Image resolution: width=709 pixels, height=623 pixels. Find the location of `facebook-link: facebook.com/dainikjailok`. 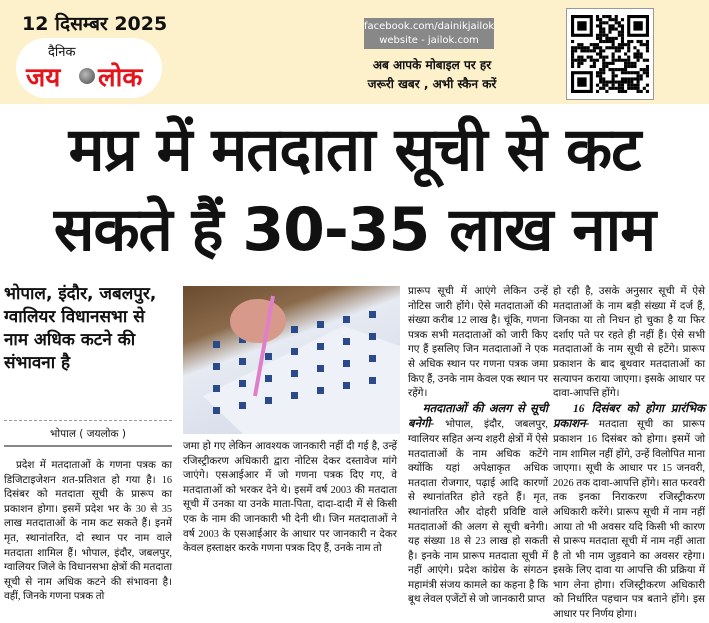

facebook-link: facebook.com/dainikjailok is located at coordinates (429, 26).